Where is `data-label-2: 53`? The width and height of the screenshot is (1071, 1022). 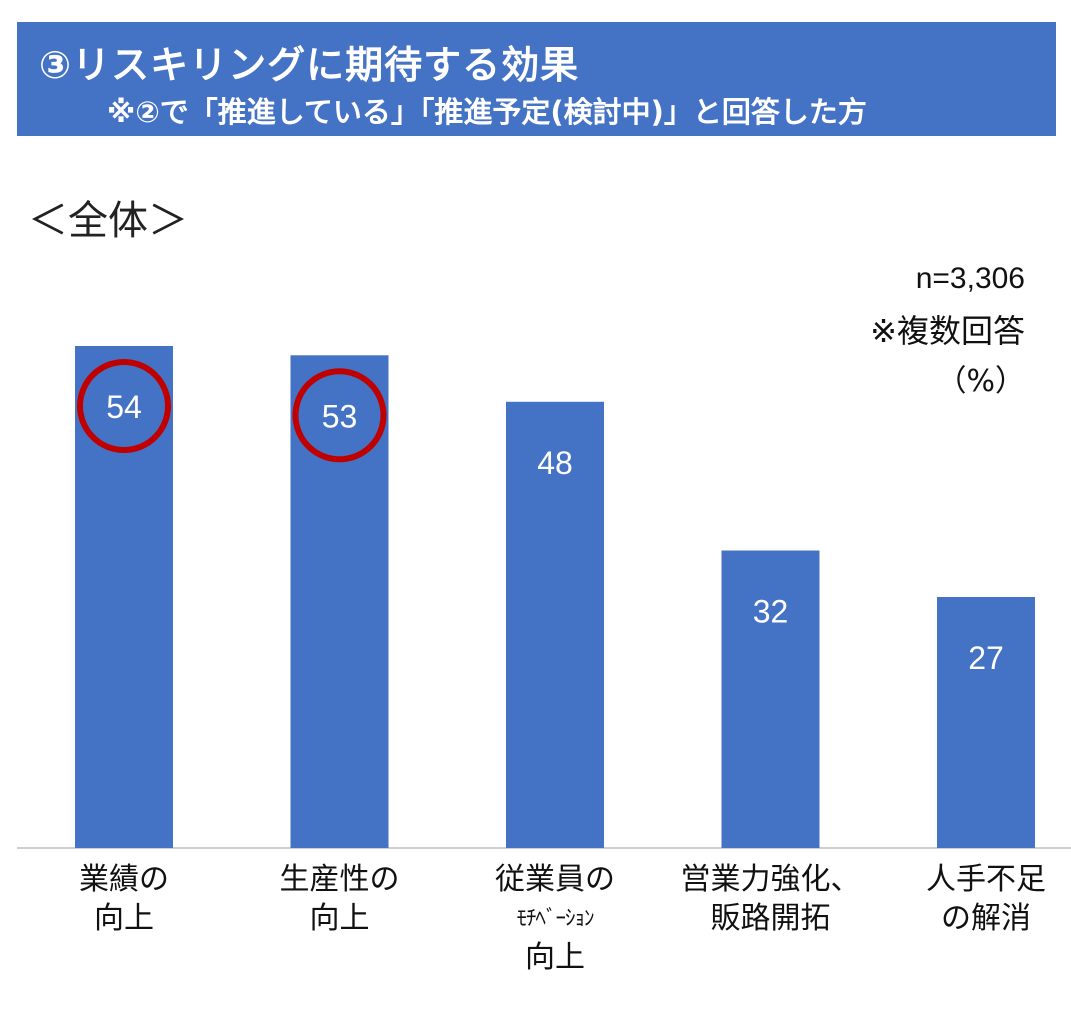
data-label-2: 53 is located at coordinates (340, 416).